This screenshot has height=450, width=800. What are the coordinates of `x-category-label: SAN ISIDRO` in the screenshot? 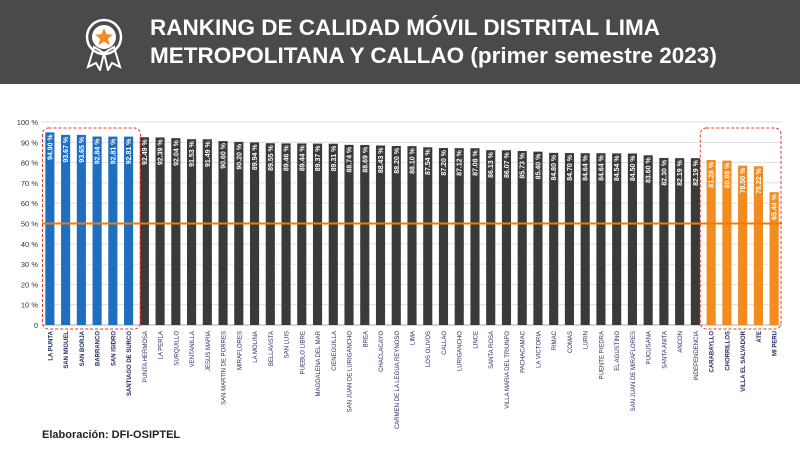 It's located at (114, 348).